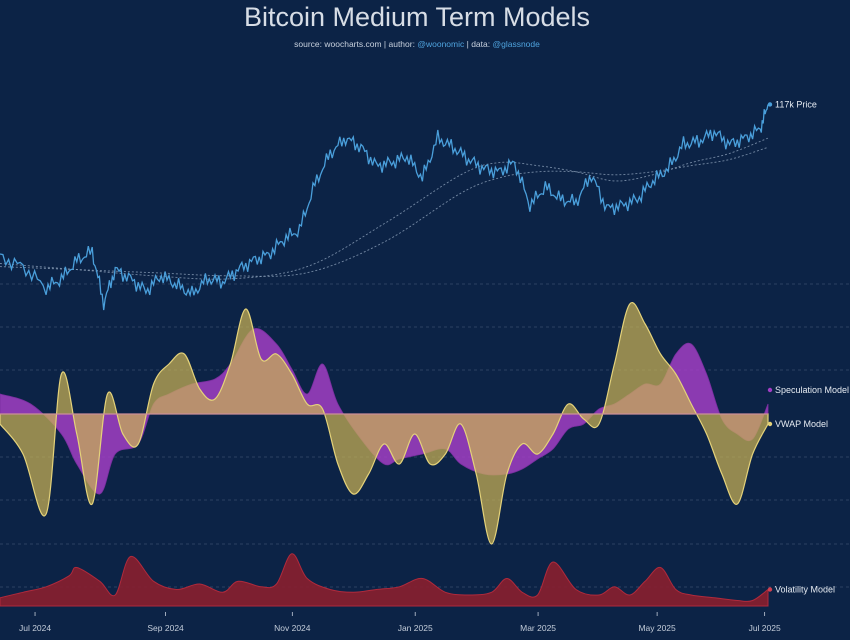 Image resolution: width=850 pixels, height=640 pixels. What do you see at coordinates (165, 628) in the screenshot?
I see `x-tick-label: Sep 2024` at bounding box center [165, 628].